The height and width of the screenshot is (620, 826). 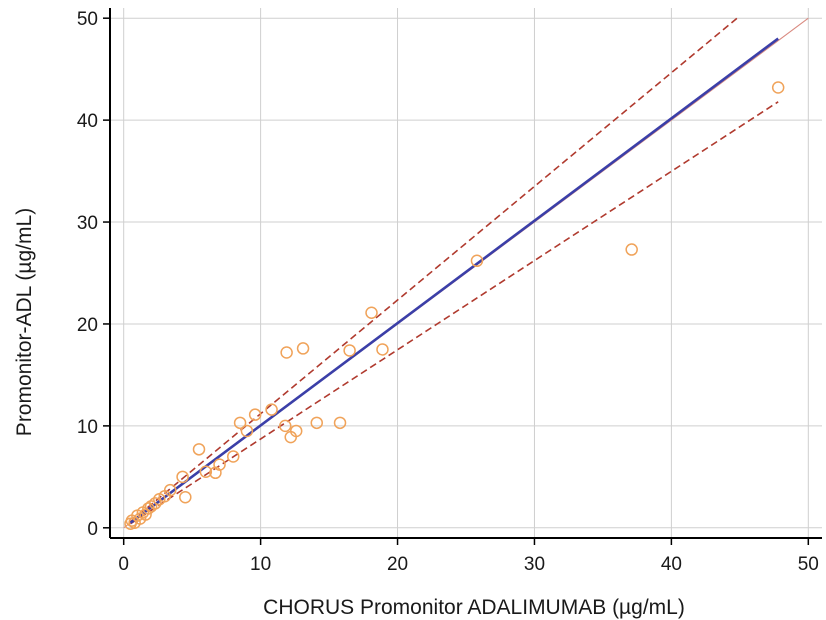 I want to click on y-tick-label: 50, so click(x=87, y=19).